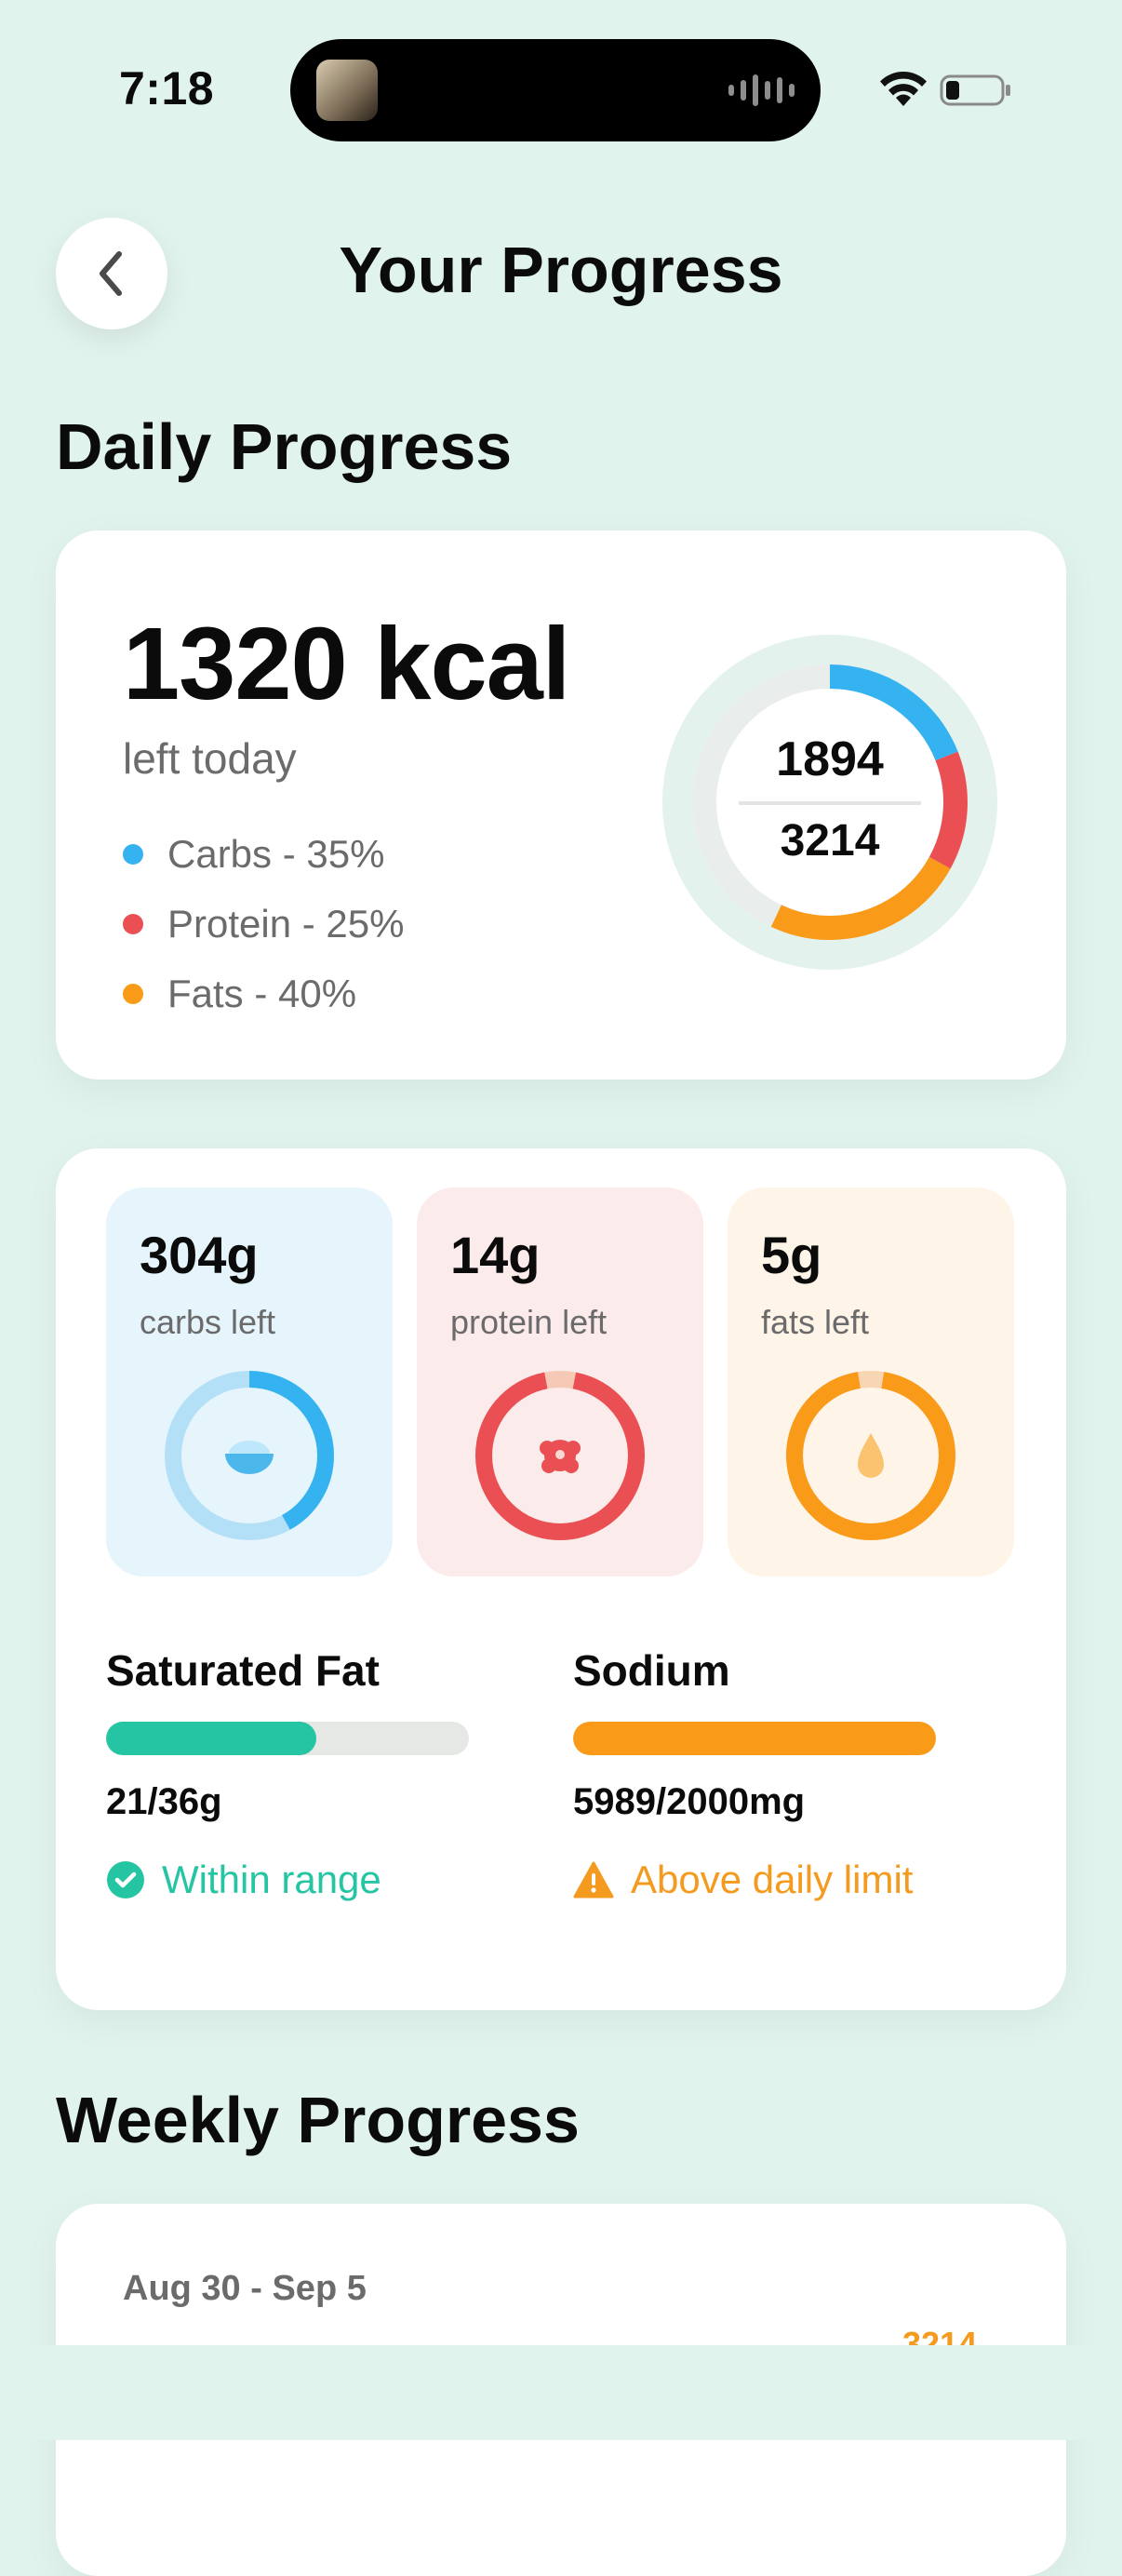 This screenshot has width=1122, height=2576. What do you see at coordinates (243, 1670) in the screenshot?
I see `nutrient-name: Saturated Fat` at bounding box center [243, 1670].